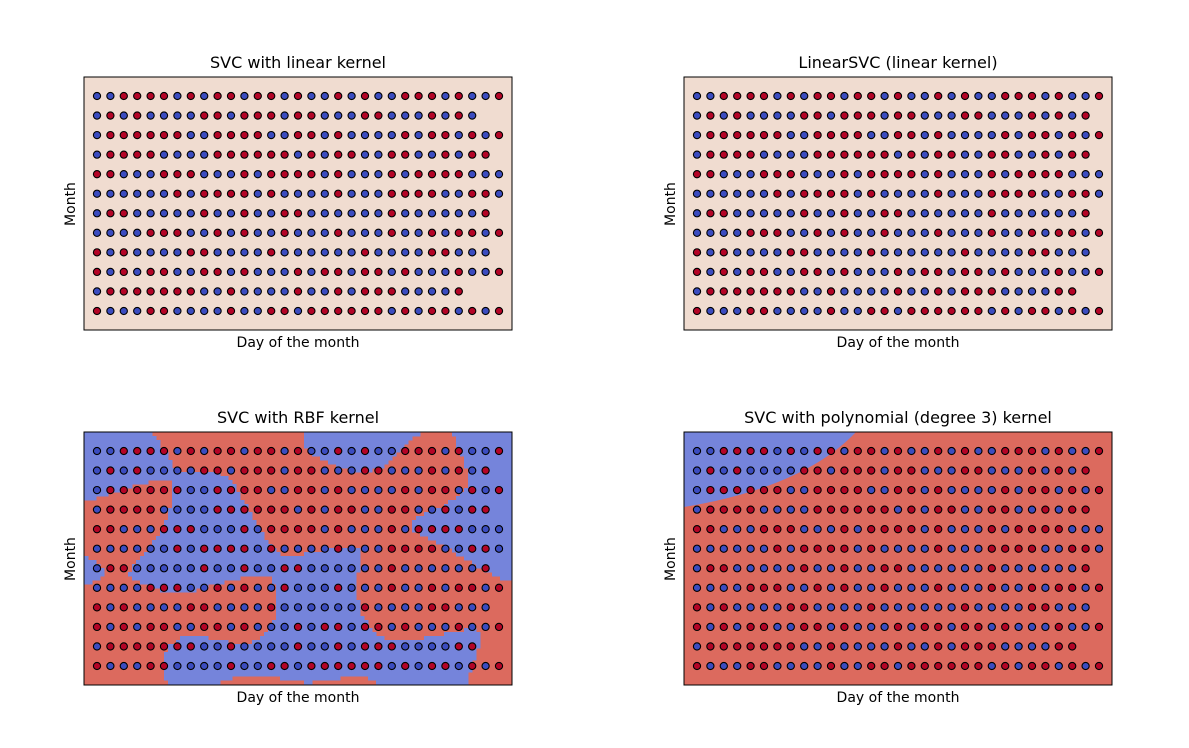 The width and height of the screenshot is (1189, 748). Describe the element at coordinates (298, 558) in the screenshot. I see `data-points` at that location.